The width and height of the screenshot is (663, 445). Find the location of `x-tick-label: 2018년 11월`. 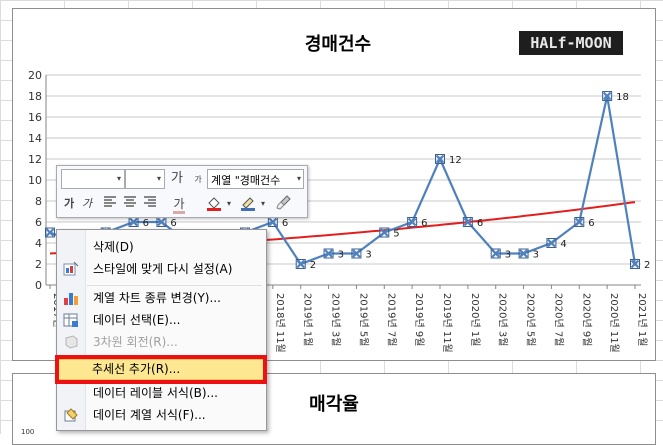

x-tick-label: 2018년 11월 is located at coordinates (280, 323).